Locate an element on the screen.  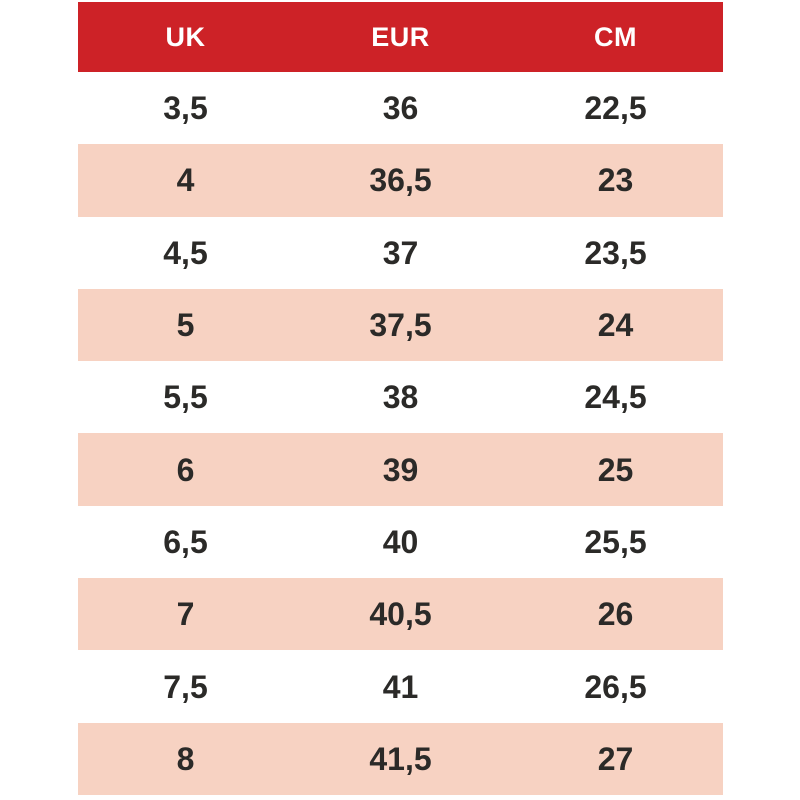
table-row: 7 40,5 26 is located at coordinates (400, 614).